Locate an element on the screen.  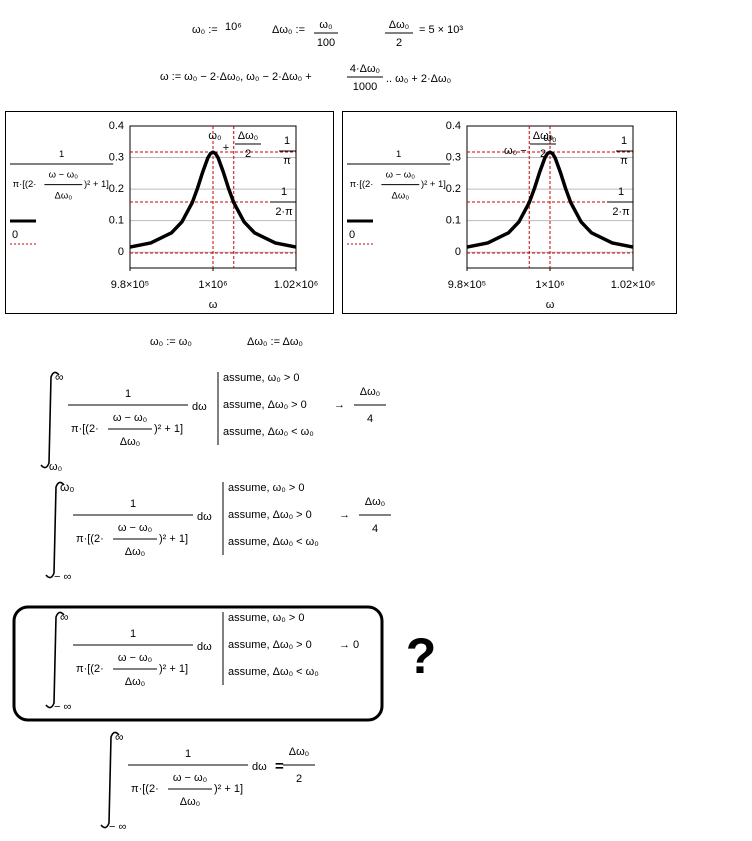
plot-frame is located at coordinates (169, 212).